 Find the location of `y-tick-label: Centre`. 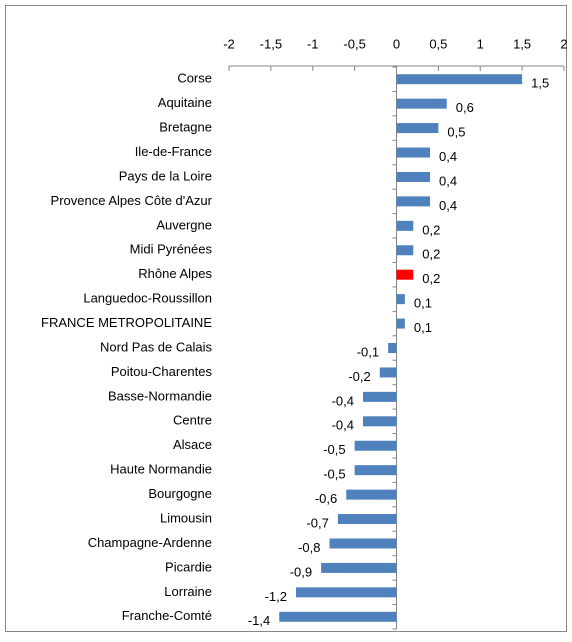

y-tick-label: Centre is located at coordinates (192, 420).